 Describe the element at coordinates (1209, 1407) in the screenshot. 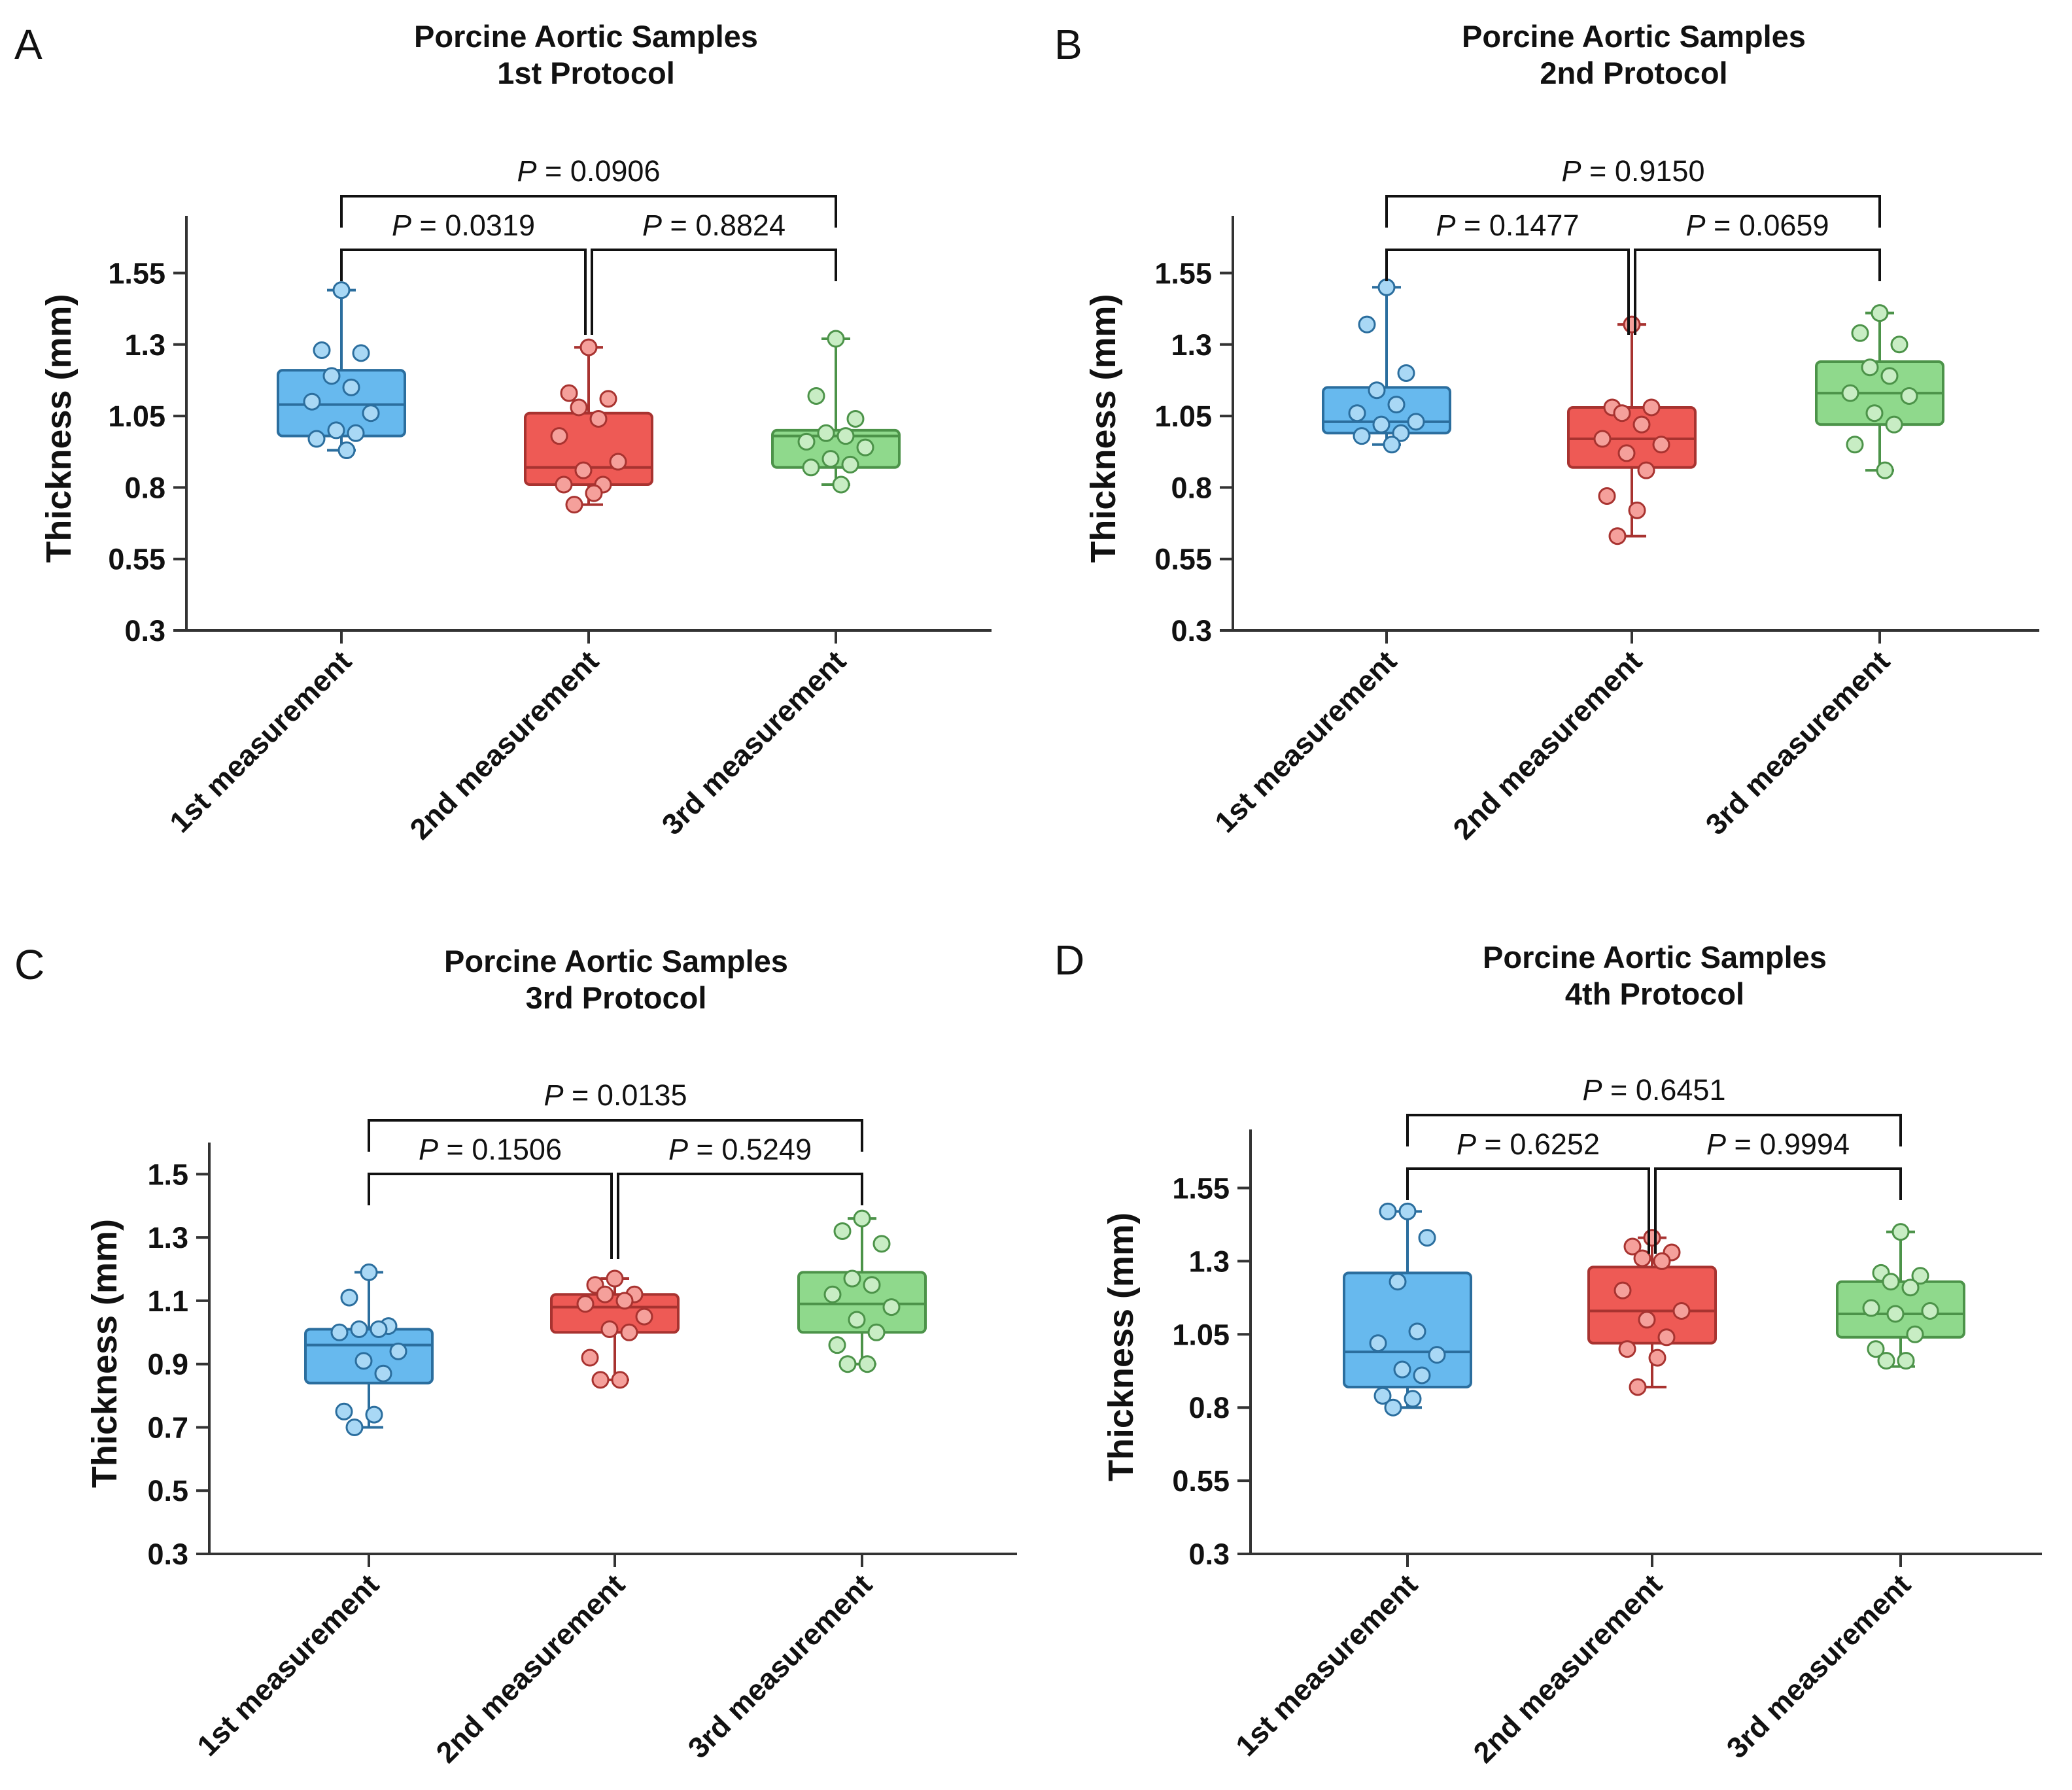

I see `y-tick-label: 0.8` at that location.